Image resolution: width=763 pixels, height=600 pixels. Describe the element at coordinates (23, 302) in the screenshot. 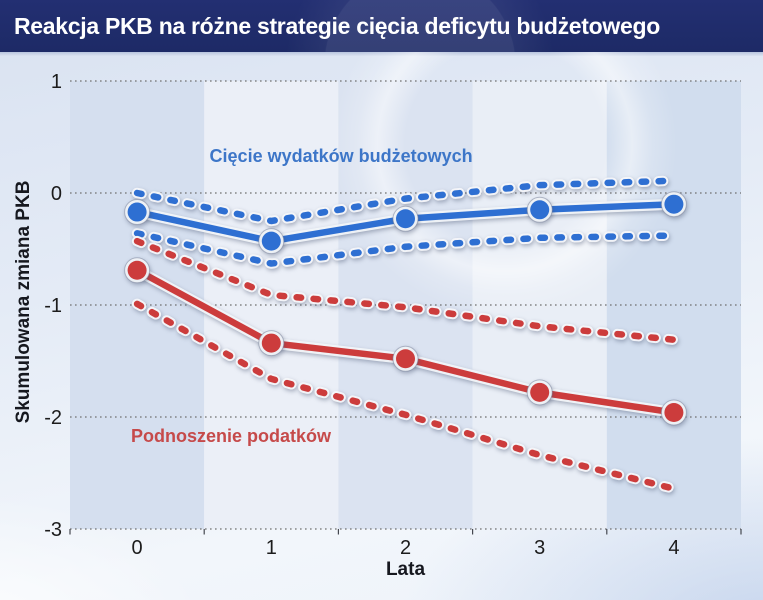

I see `y-axis-title: Skumulowana zmiana PKB` at that location.